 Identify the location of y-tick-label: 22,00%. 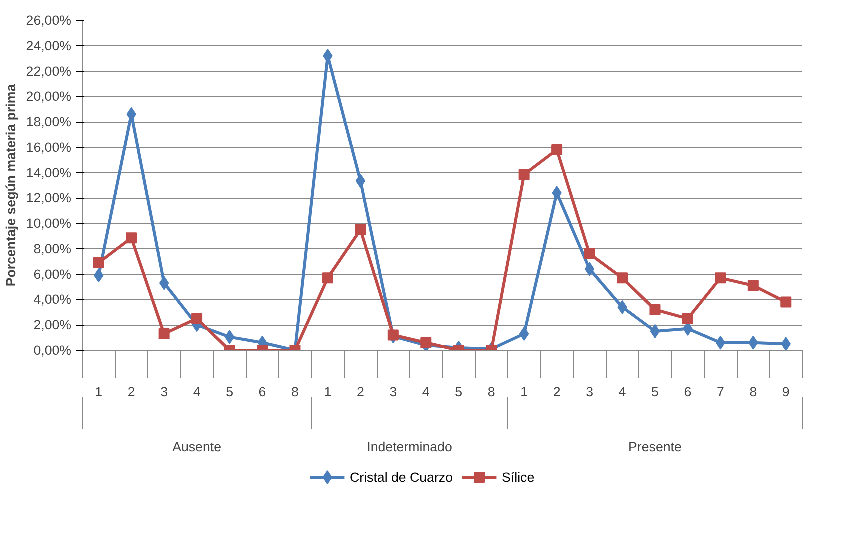
(49, 71).